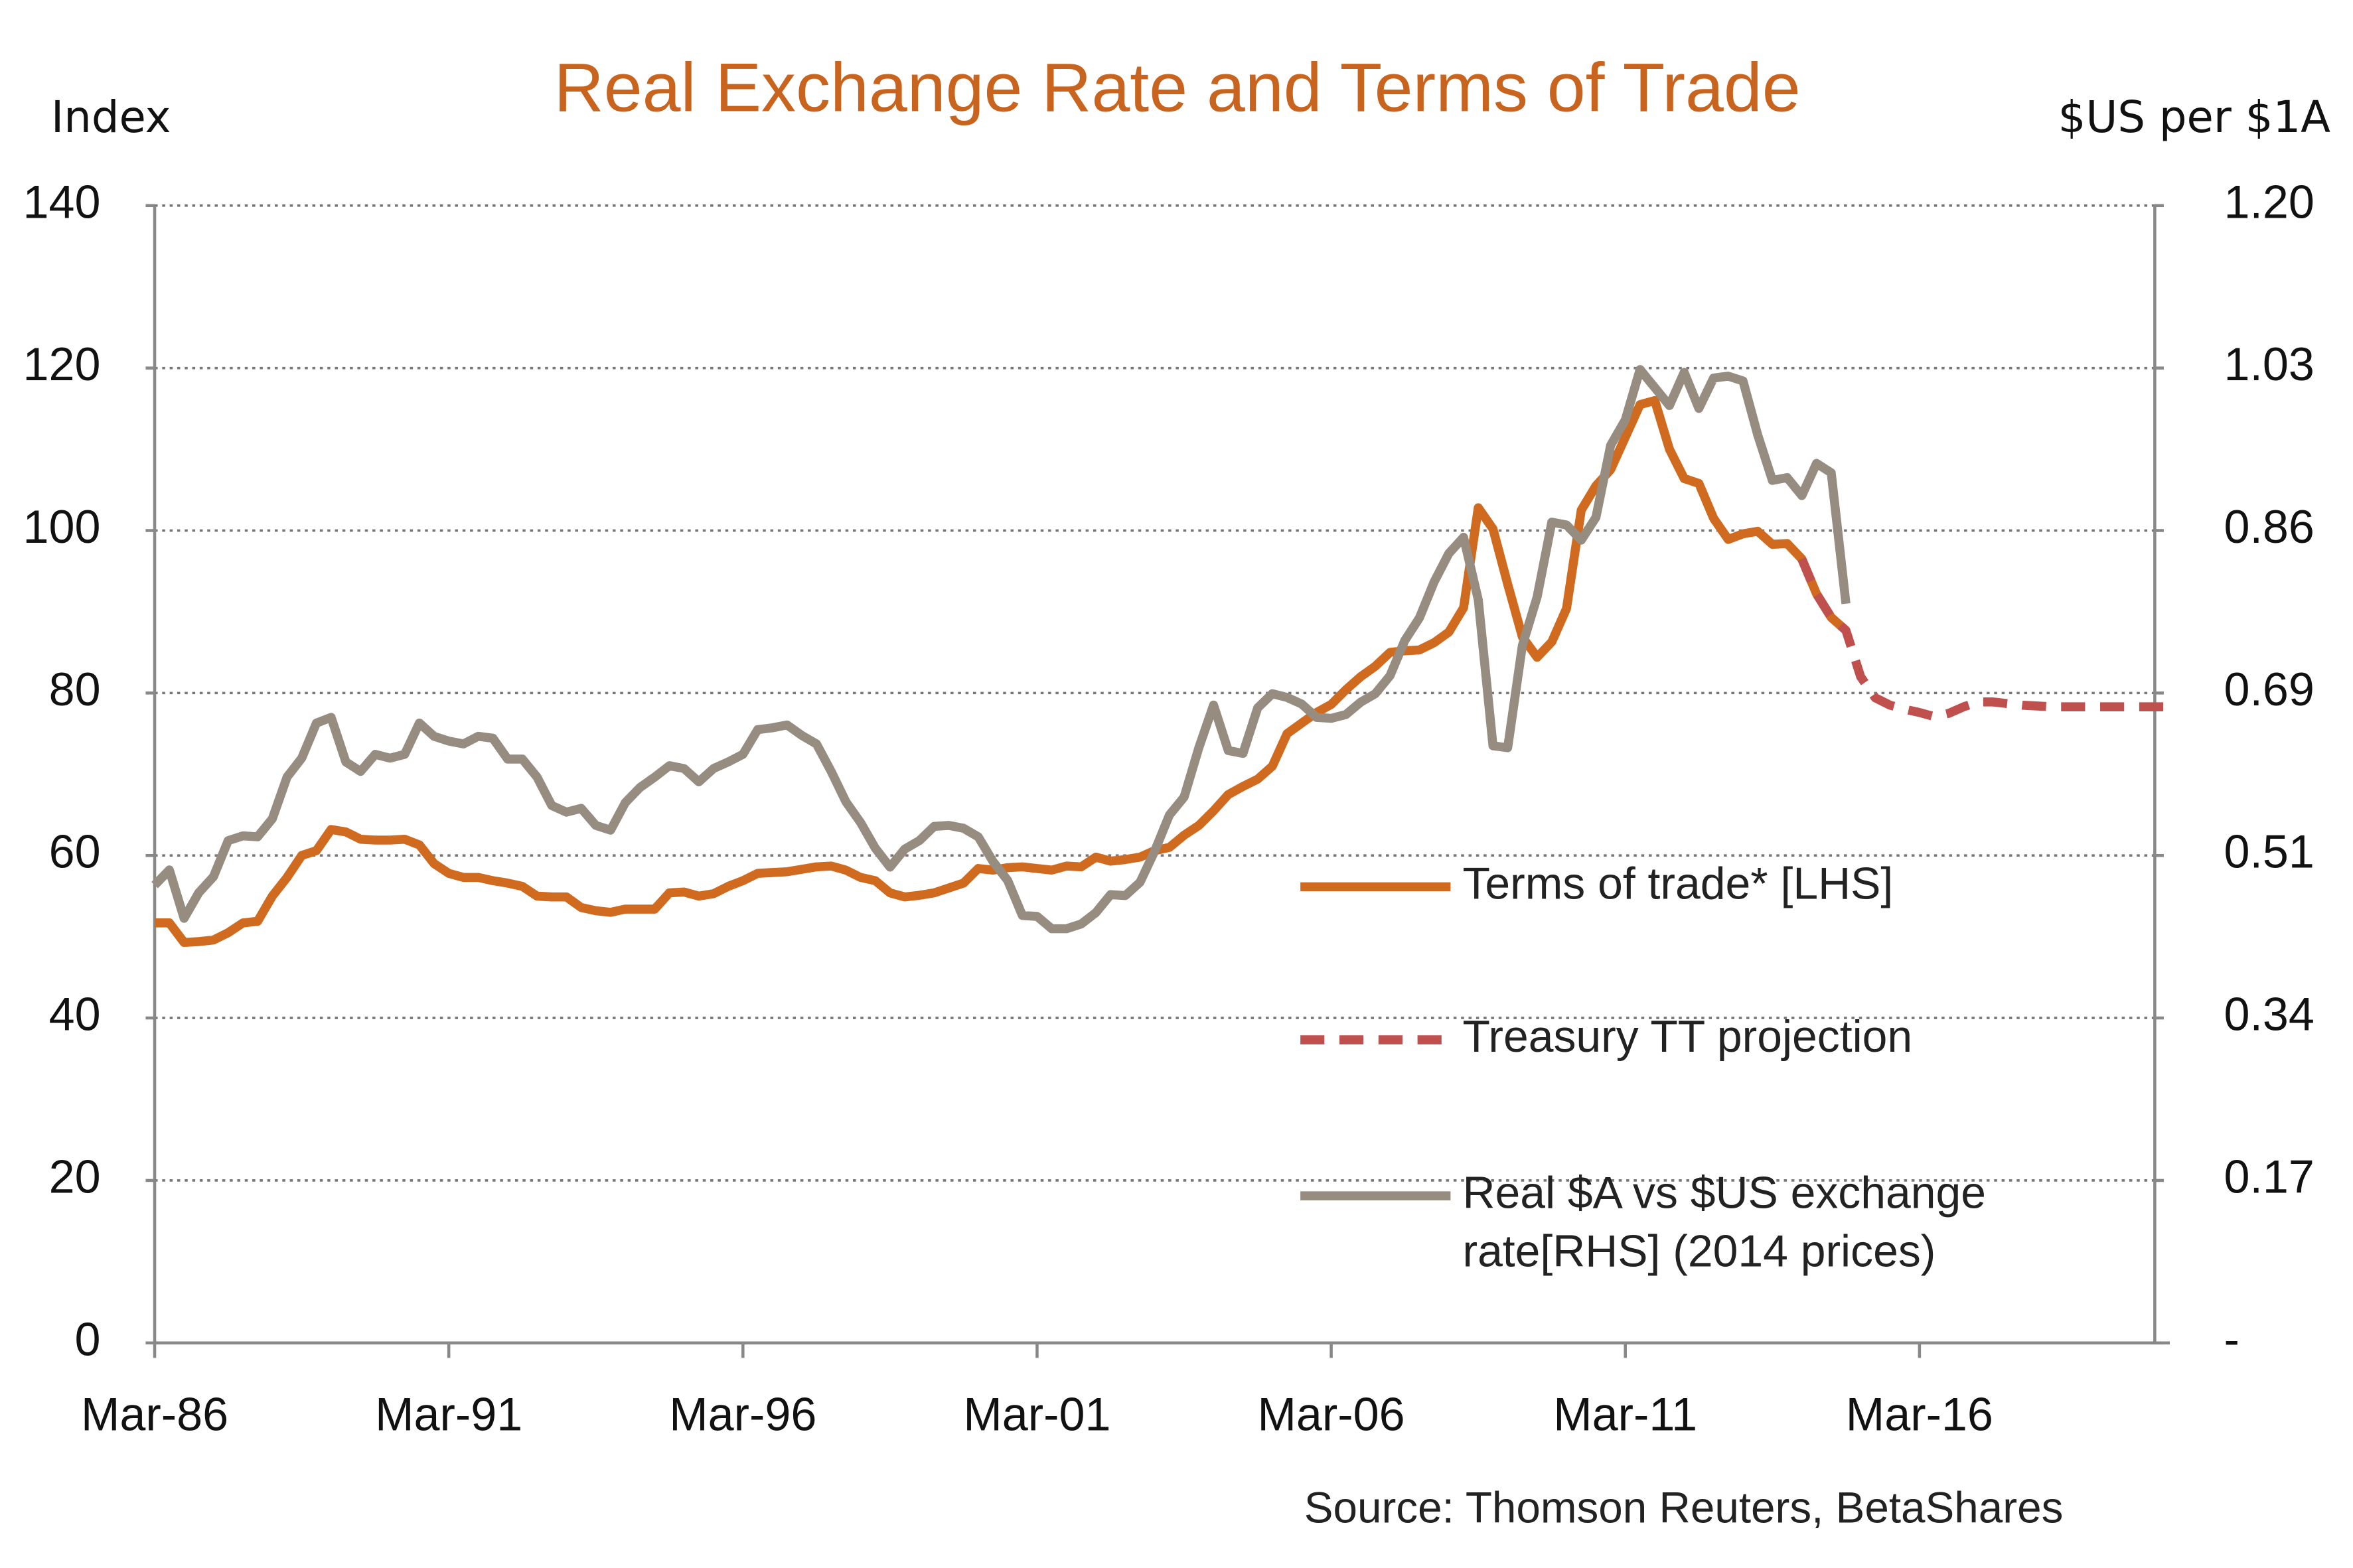  Describe the element at coordinates (88, 1339) in the screenshot. I see `y-tick-label: 0` at that location.